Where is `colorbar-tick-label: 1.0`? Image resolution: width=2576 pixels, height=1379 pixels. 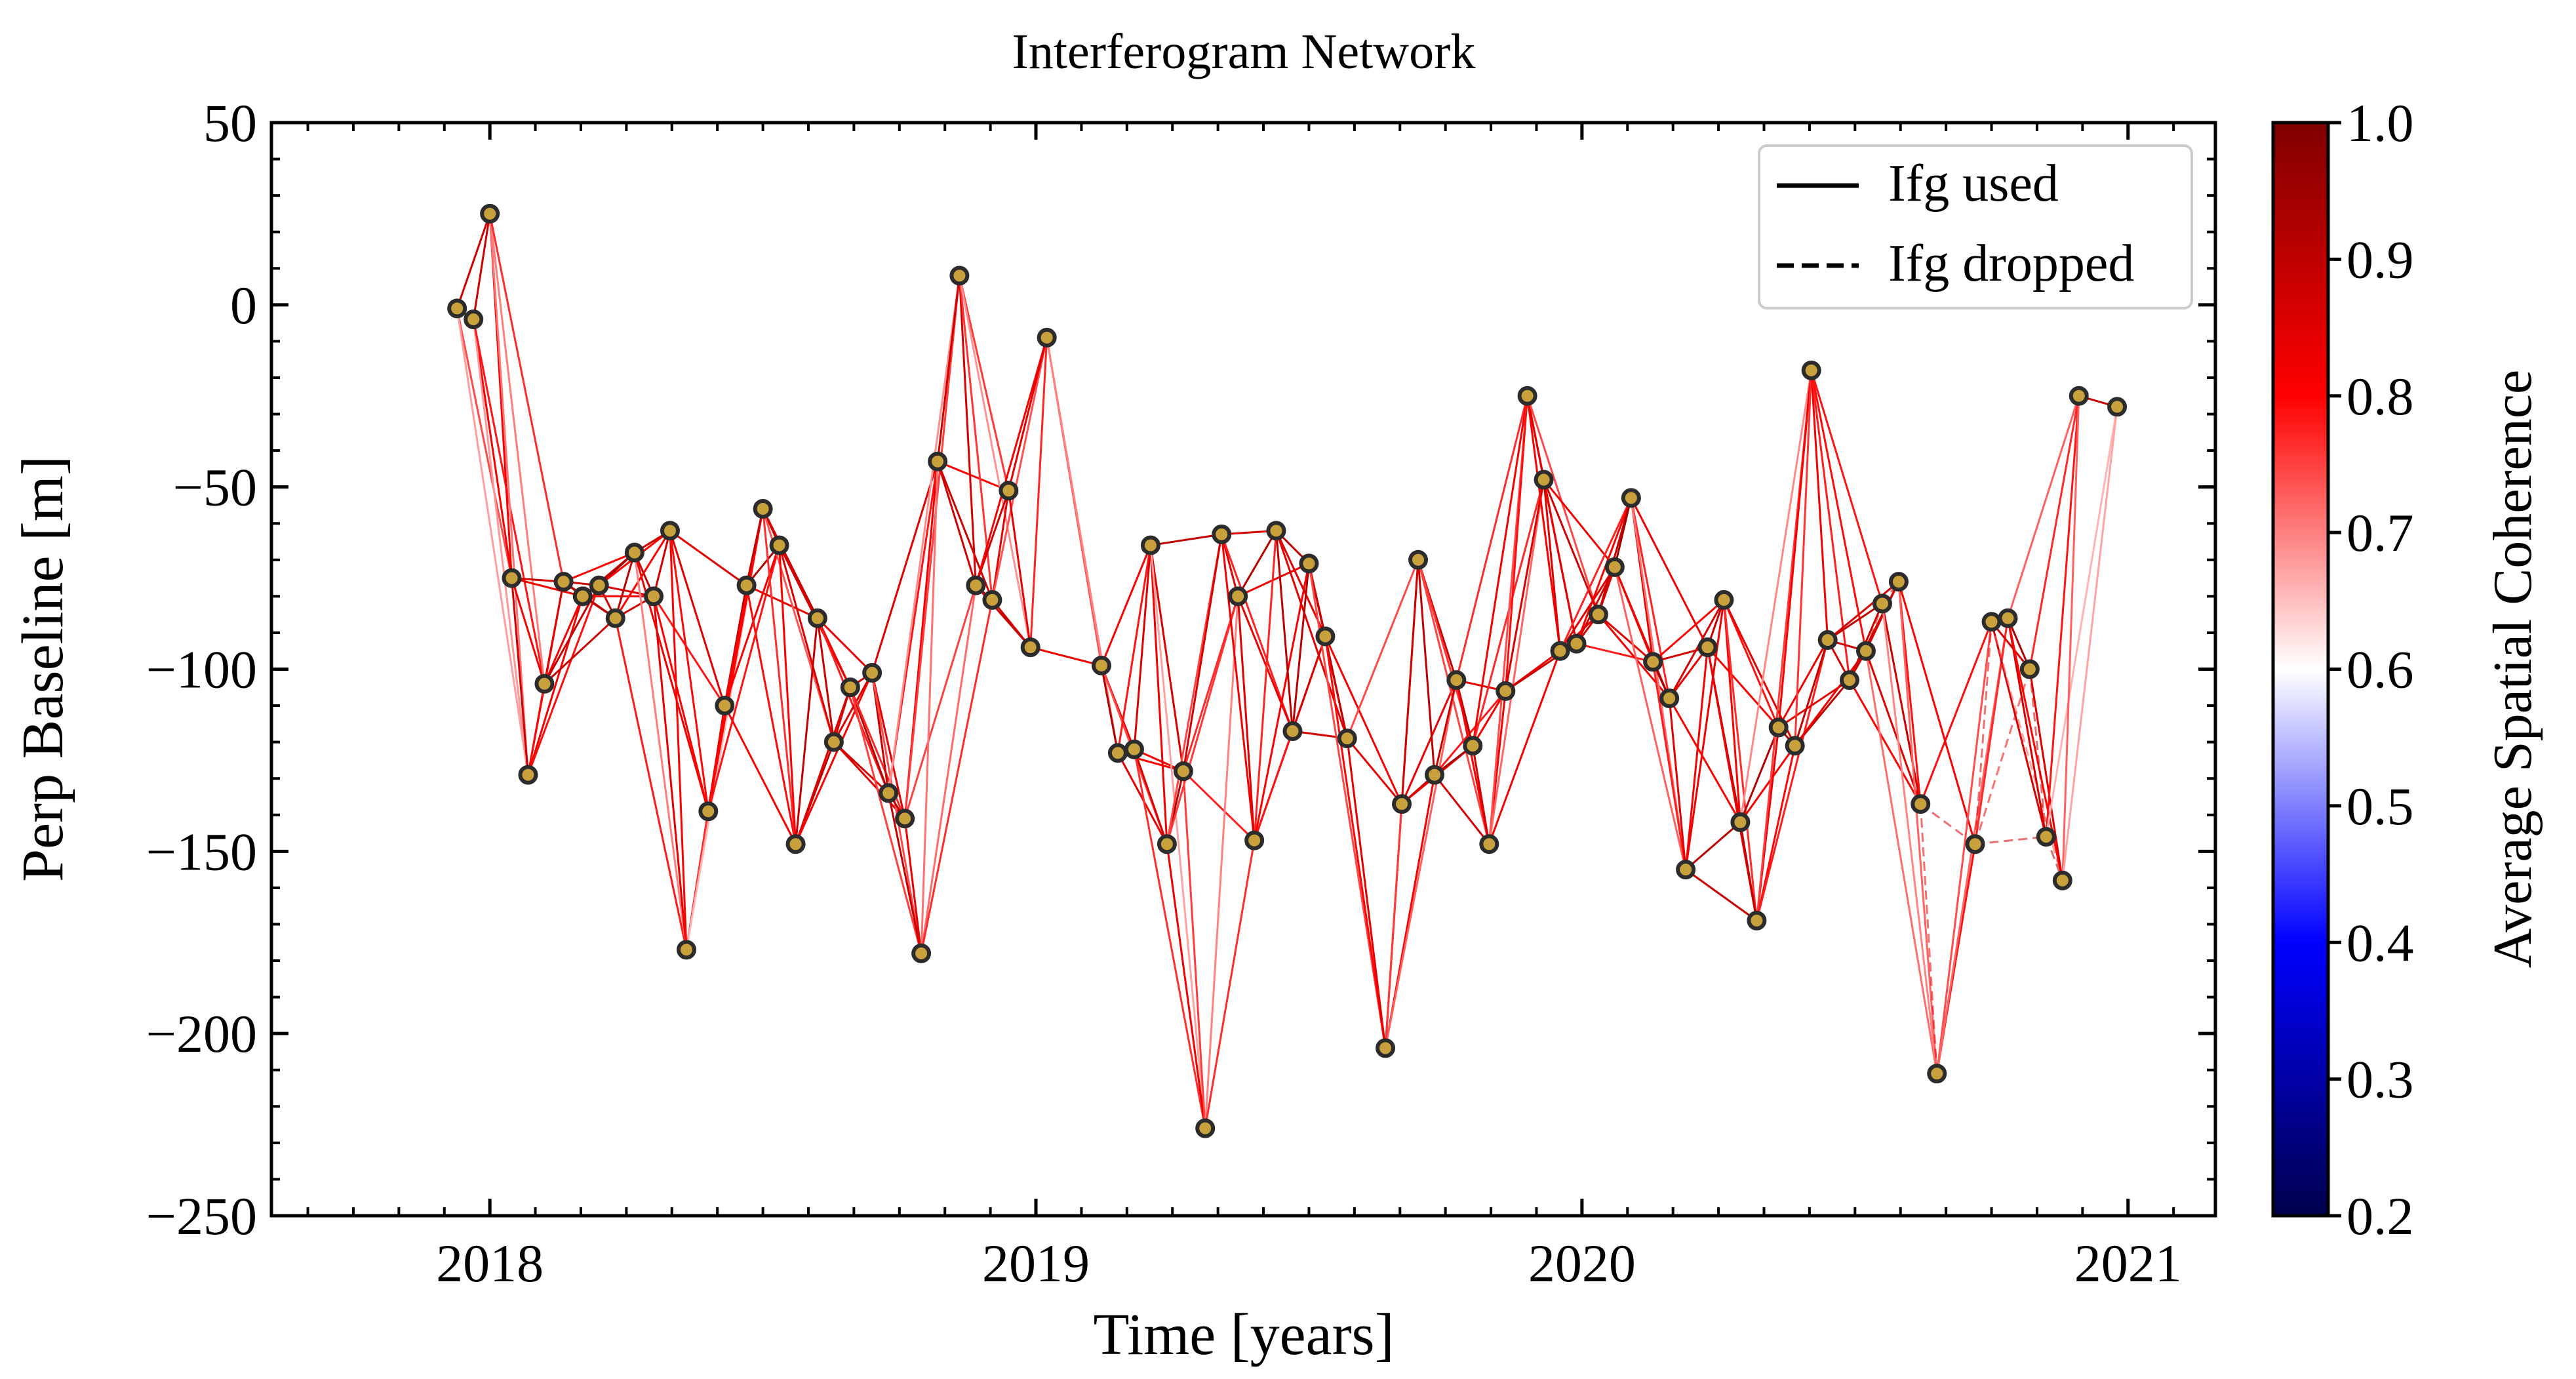
colorbar-tick-label: 1.0 is located at coordinates (2380, 123).